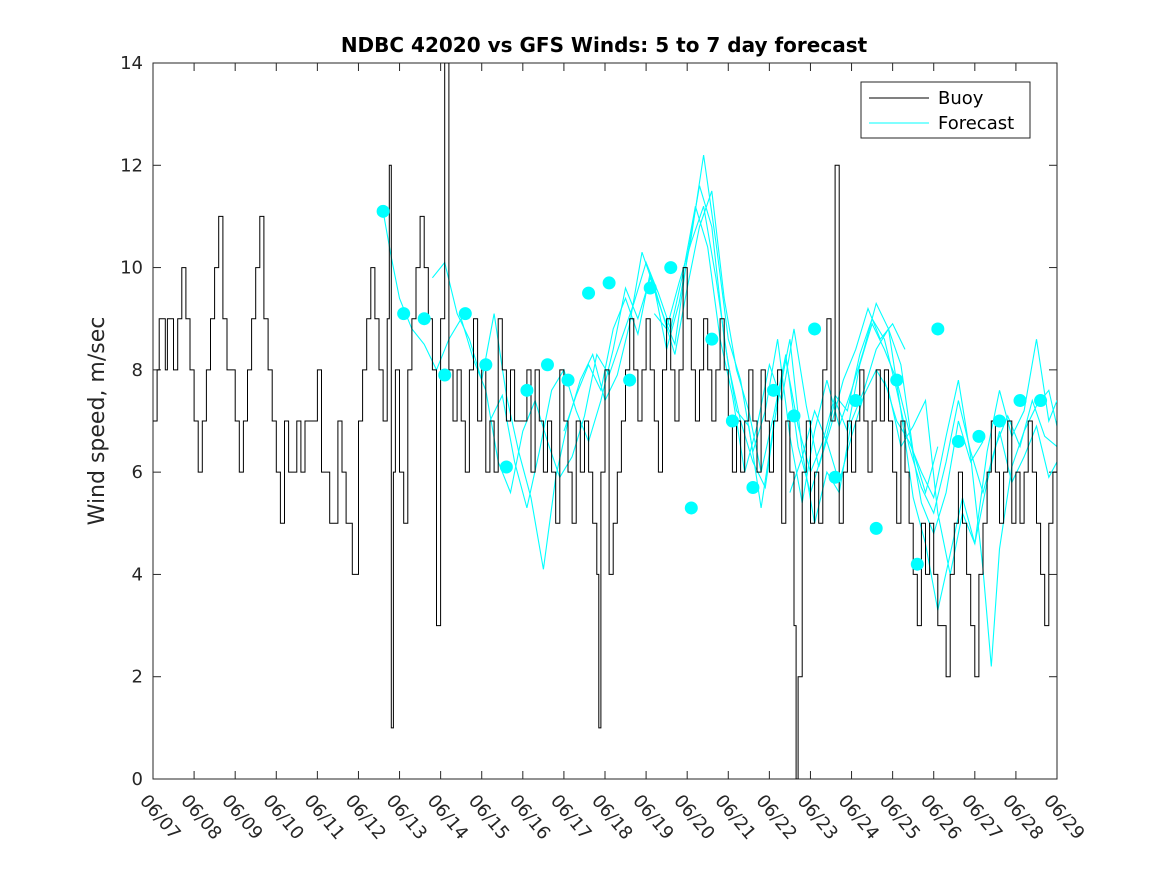 This screenshot has width=1167, height=875. I want to click on y-tick-label: 4, so click(137, 574).